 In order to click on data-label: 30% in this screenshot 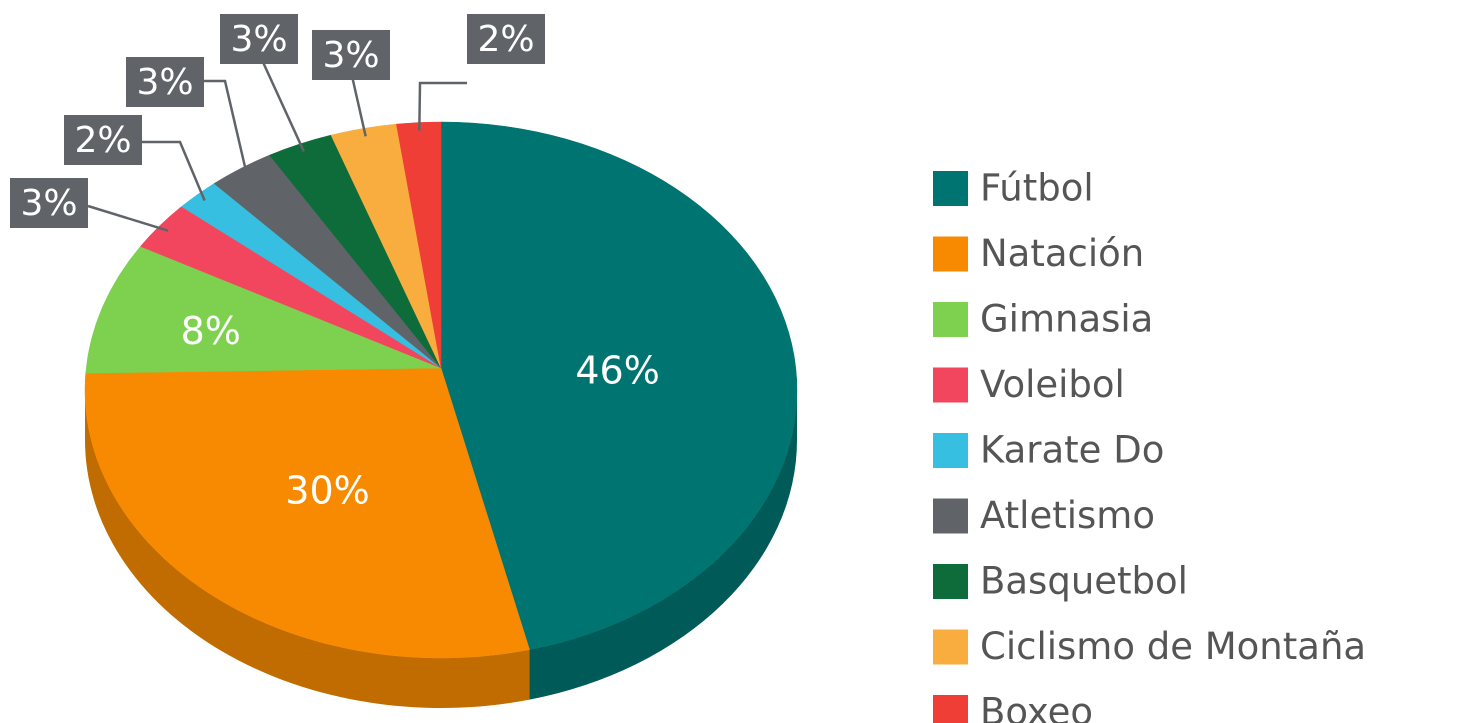, I will do `click(327, 491)`.